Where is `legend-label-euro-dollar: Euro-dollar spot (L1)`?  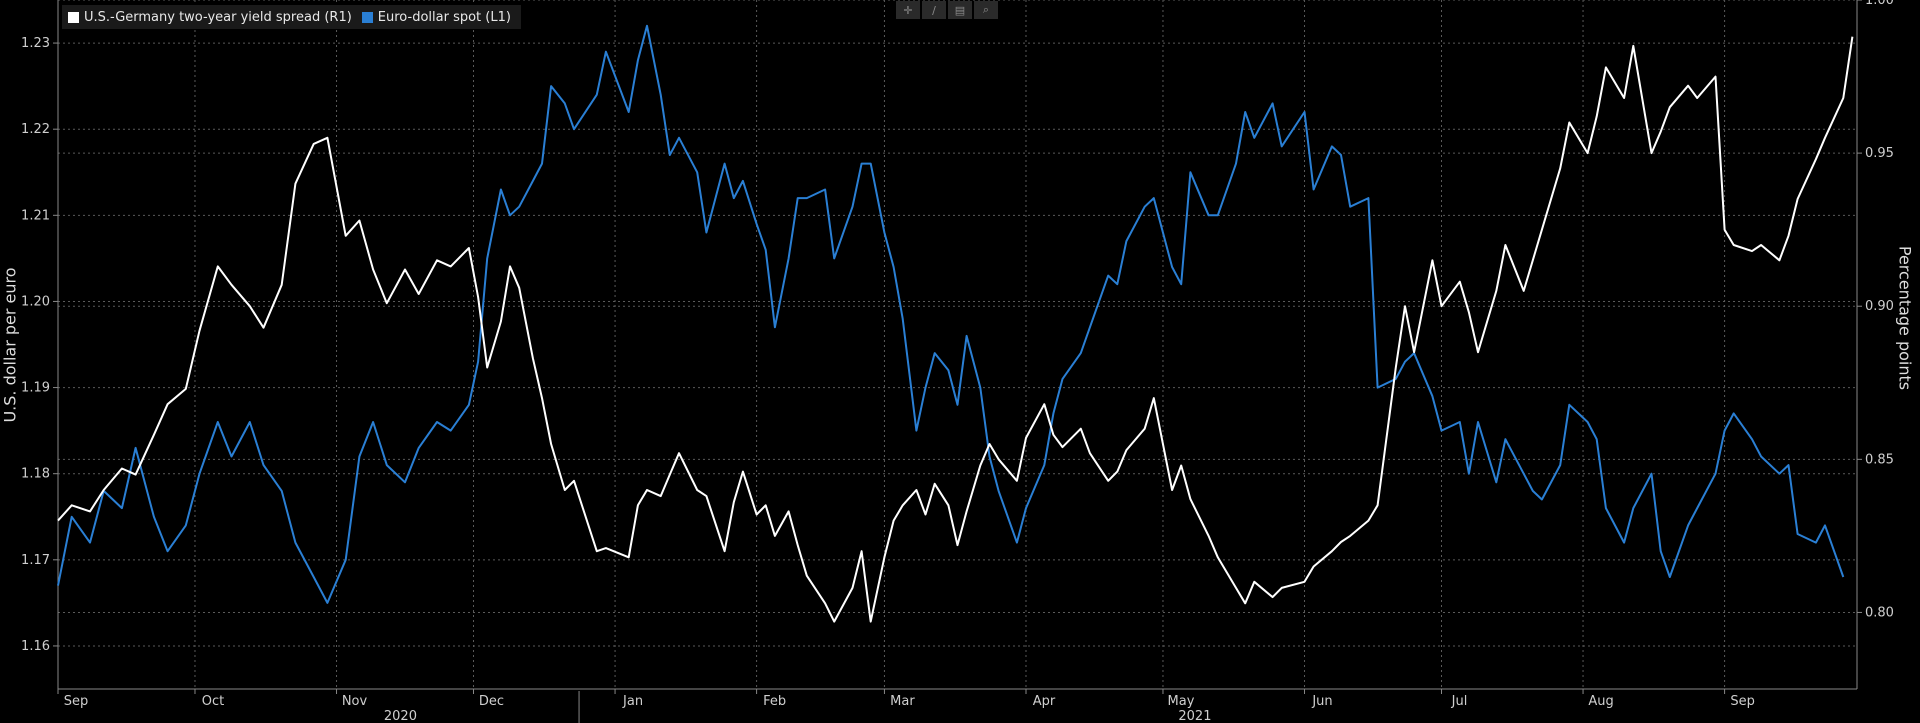 legend-label-euro-dollar: Euro-dollar spot (L1) is located at coordinates (444, 17).